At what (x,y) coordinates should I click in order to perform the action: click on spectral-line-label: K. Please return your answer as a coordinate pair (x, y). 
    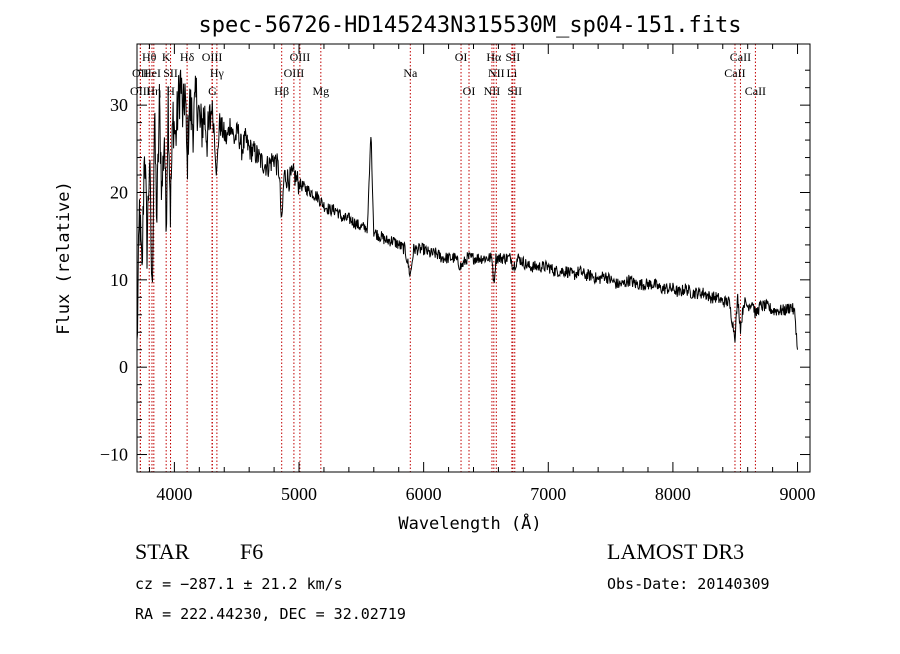
    Looking at the image, I should click on (166, 57).